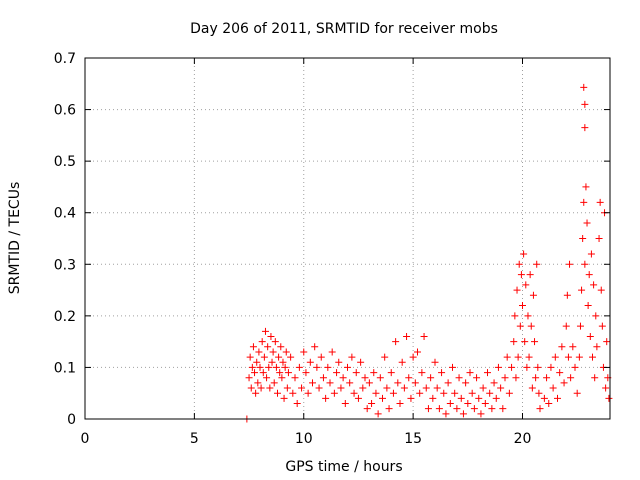 The height and width of the screenshot is (480, 640). Describe the element at coordinates (65, 265) in the screenshot. I see `y-tick-label: 0.3` at that location.